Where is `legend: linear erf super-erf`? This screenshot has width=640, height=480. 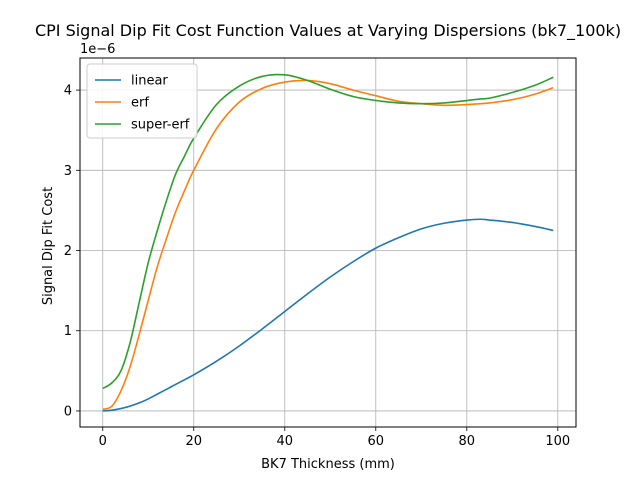
legend: linear erf super-erf is located at coordinates (142, 101).